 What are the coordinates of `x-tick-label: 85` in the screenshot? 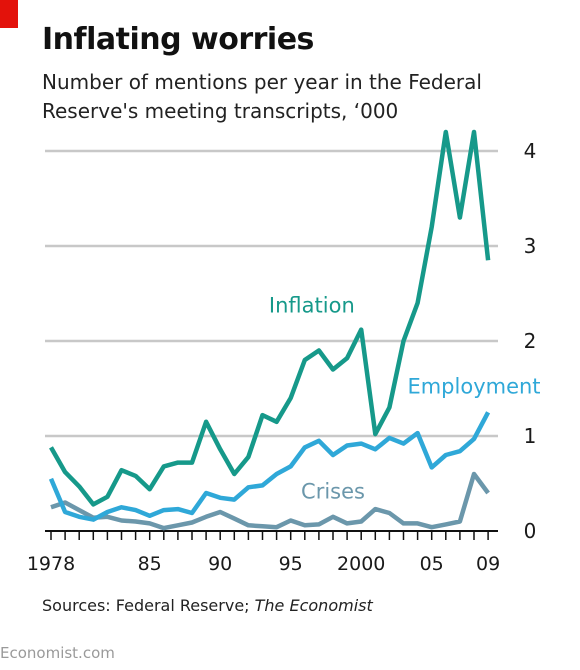 It's located at (150, 564).